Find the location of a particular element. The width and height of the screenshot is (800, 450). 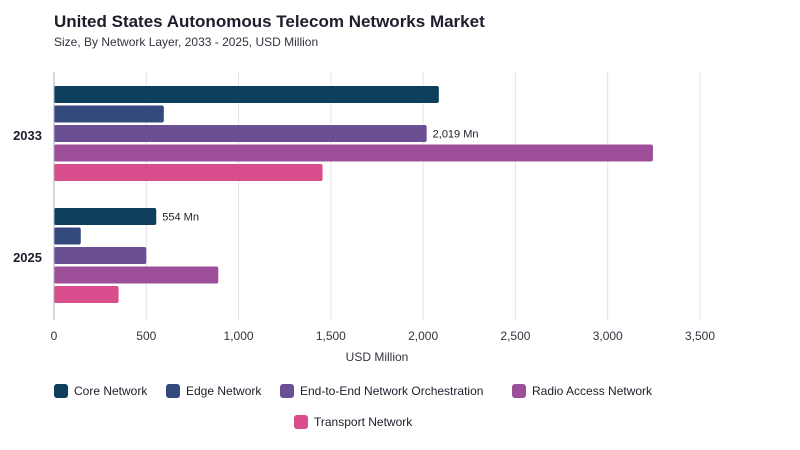

x-tick-label: 0 is located at coordinates (54, 336).